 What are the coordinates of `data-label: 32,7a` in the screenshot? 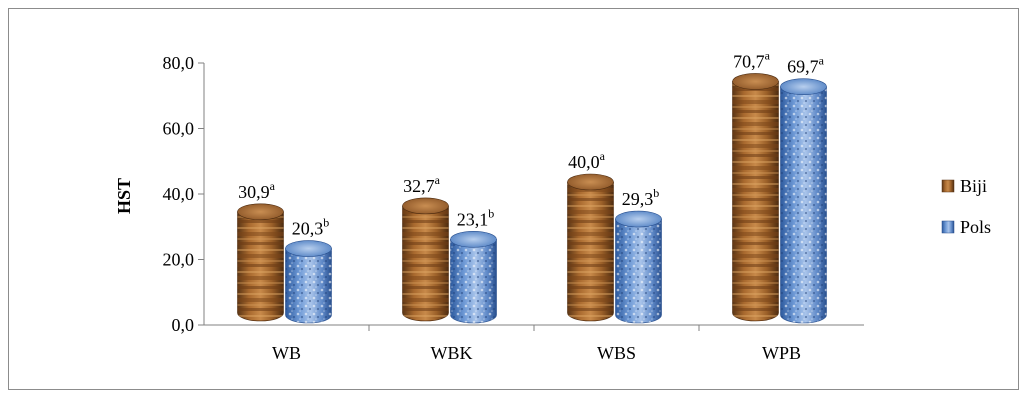 It's located at (422, 184).